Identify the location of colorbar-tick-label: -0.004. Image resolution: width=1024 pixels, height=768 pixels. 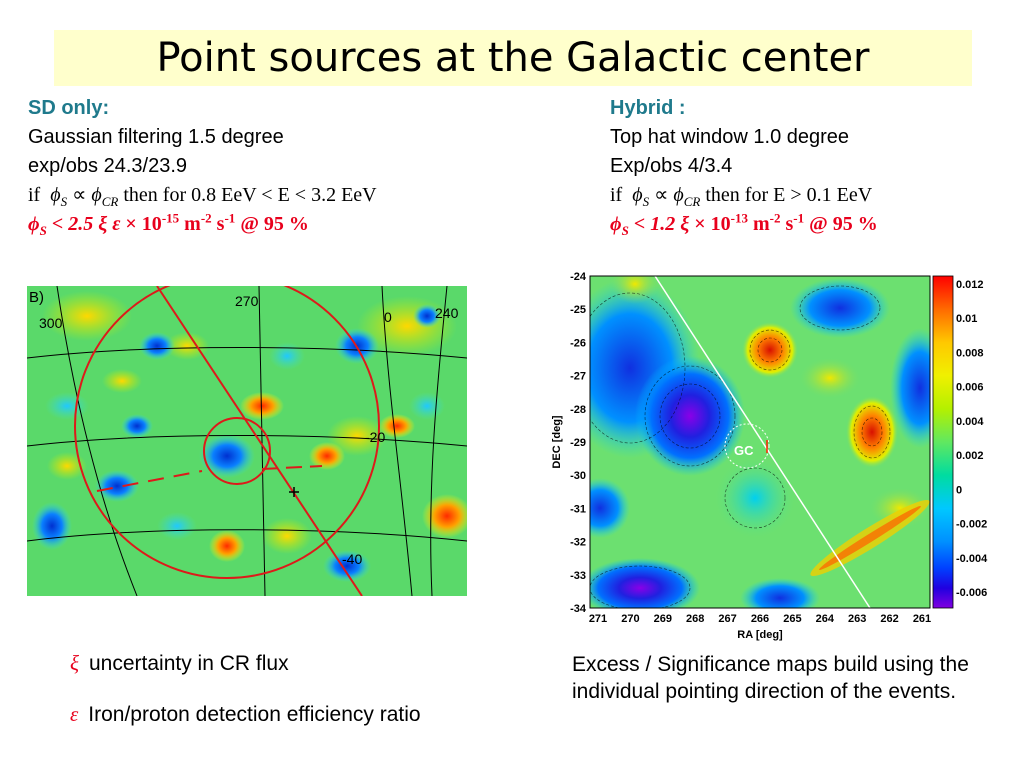
(972, 559).